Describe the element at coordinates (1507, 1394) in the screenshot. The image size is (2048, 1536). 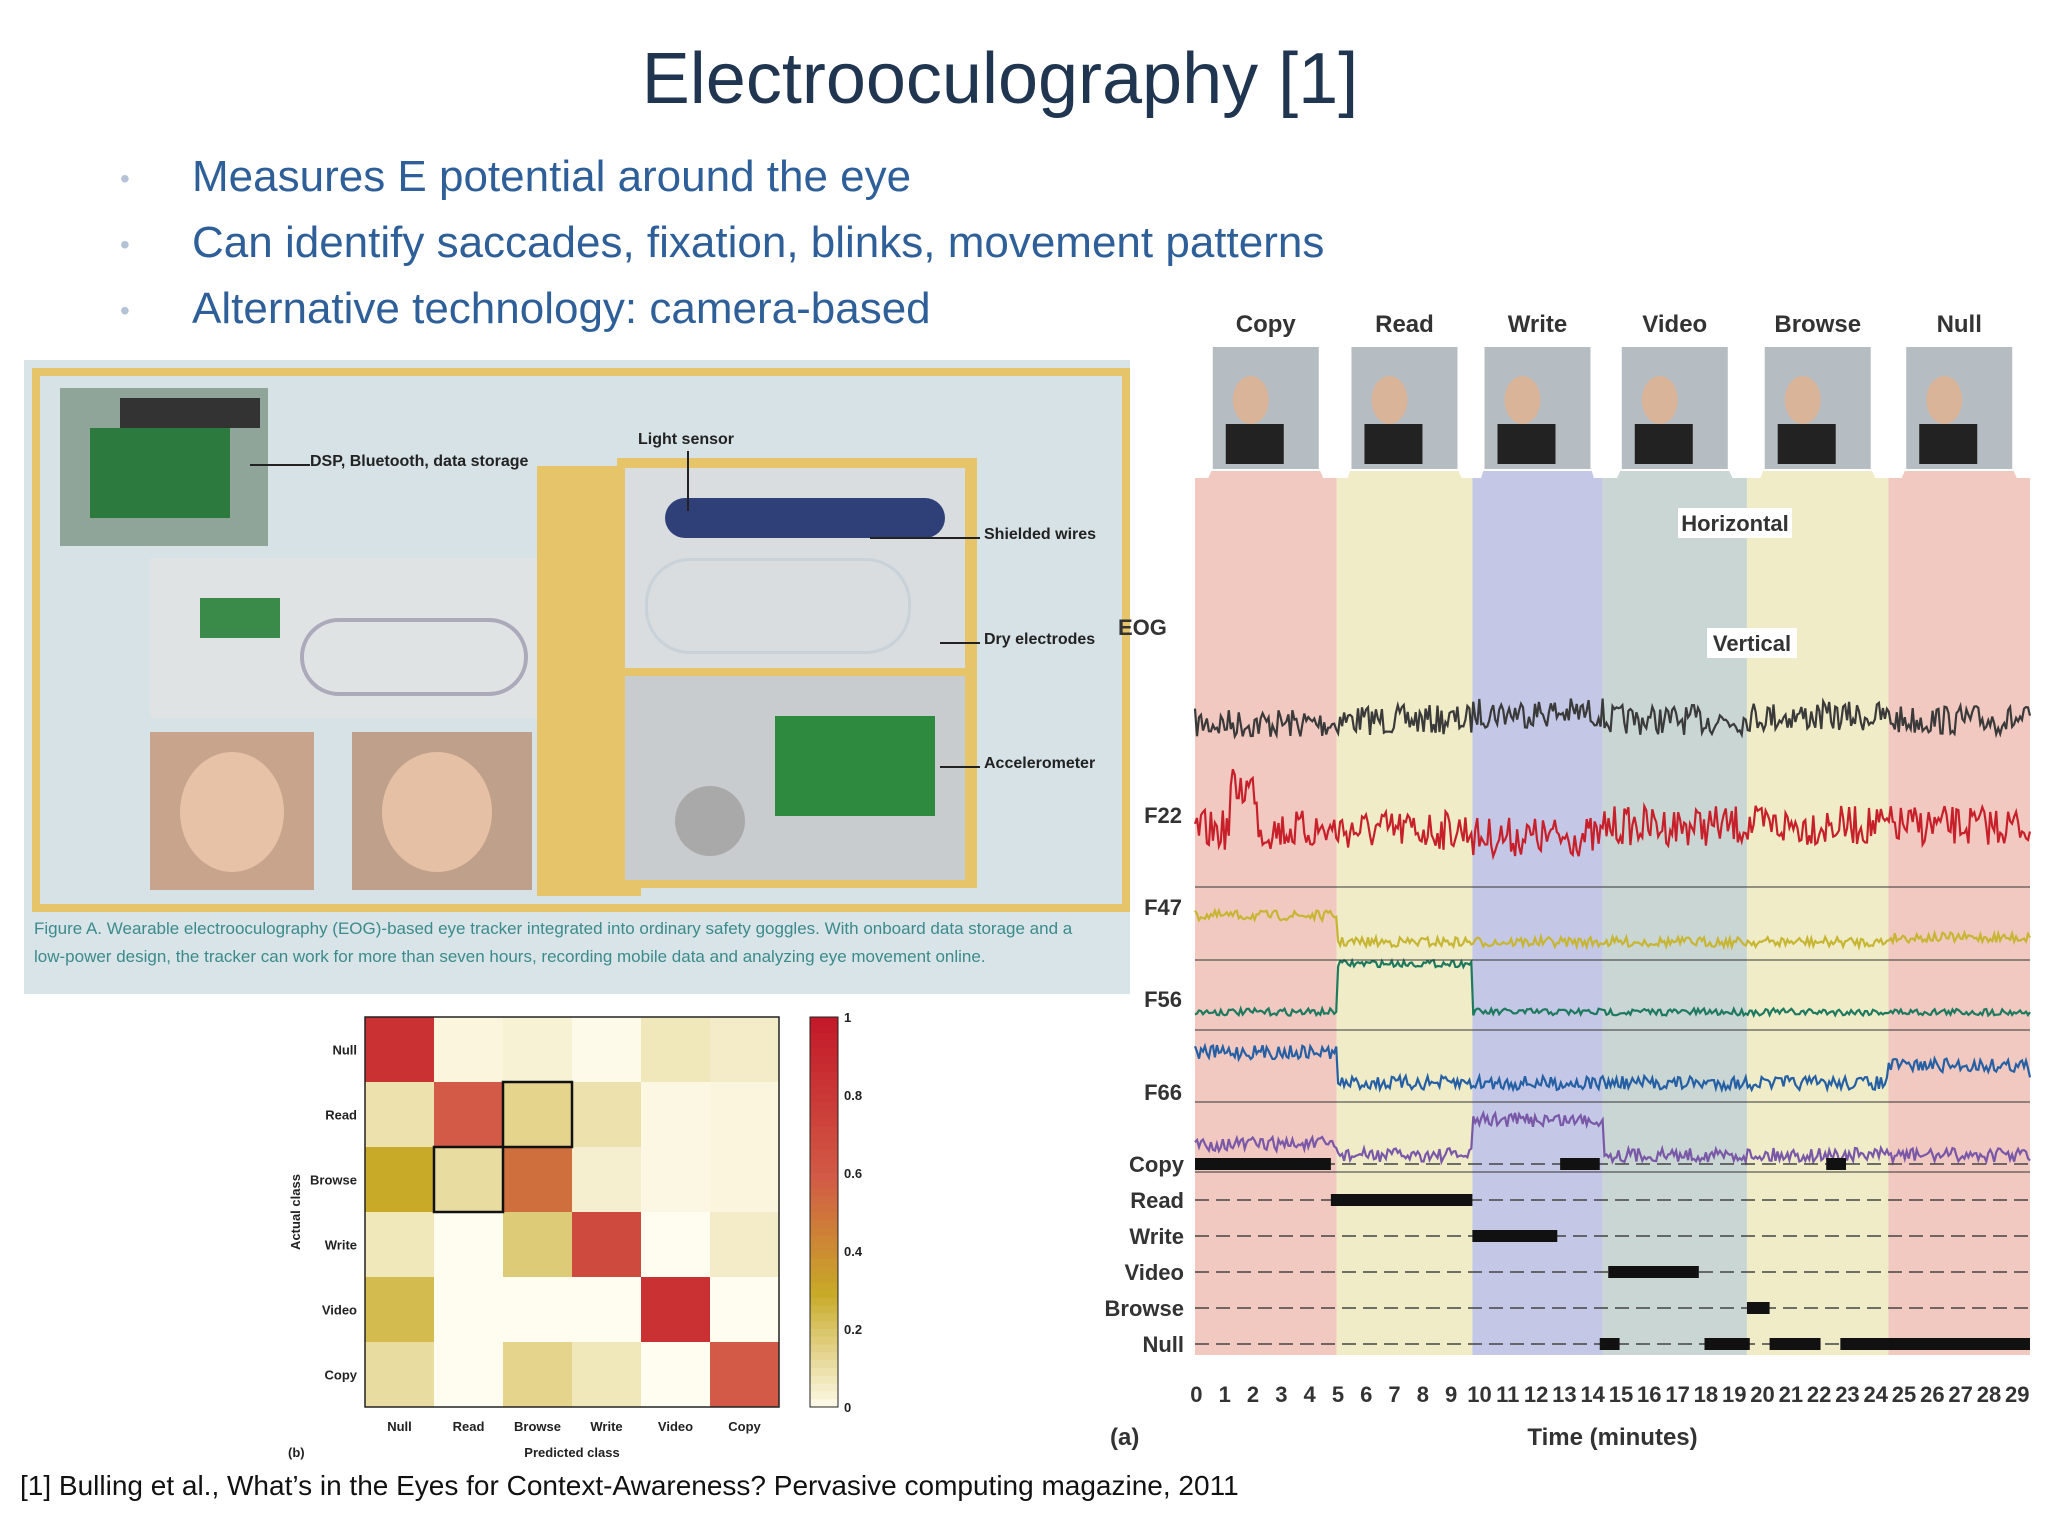
I see `x-tick-label: 11` at that location.